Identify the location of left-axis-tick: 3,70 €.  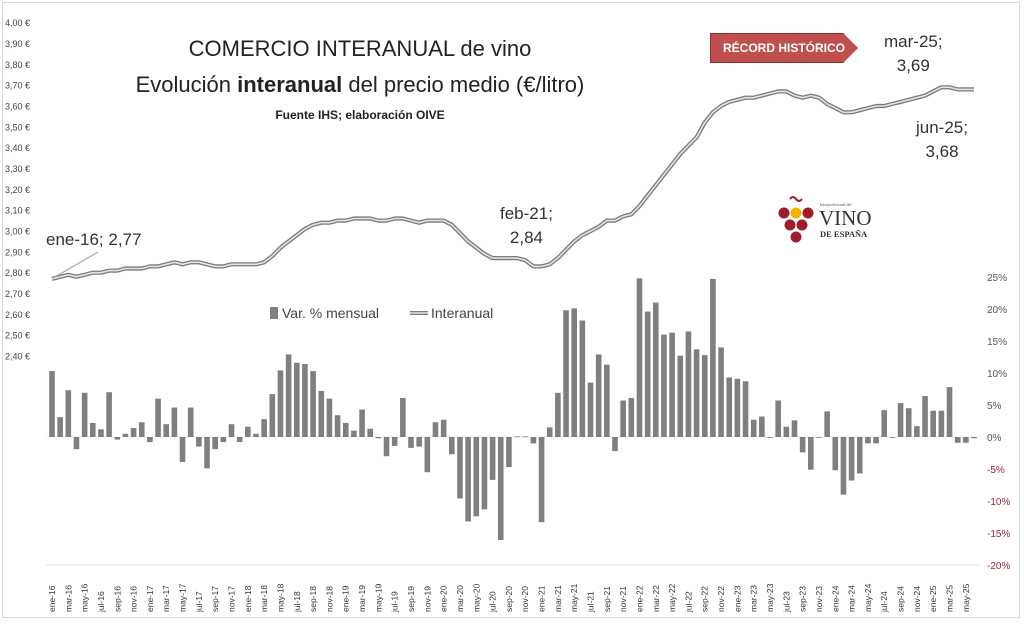
(17, 86).